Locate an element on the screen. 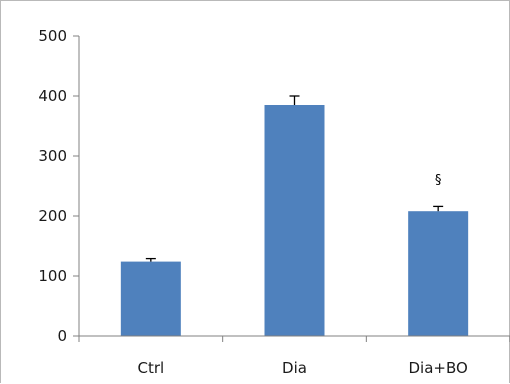  y-tick-label: 400 is located at coordinates (52, 96).